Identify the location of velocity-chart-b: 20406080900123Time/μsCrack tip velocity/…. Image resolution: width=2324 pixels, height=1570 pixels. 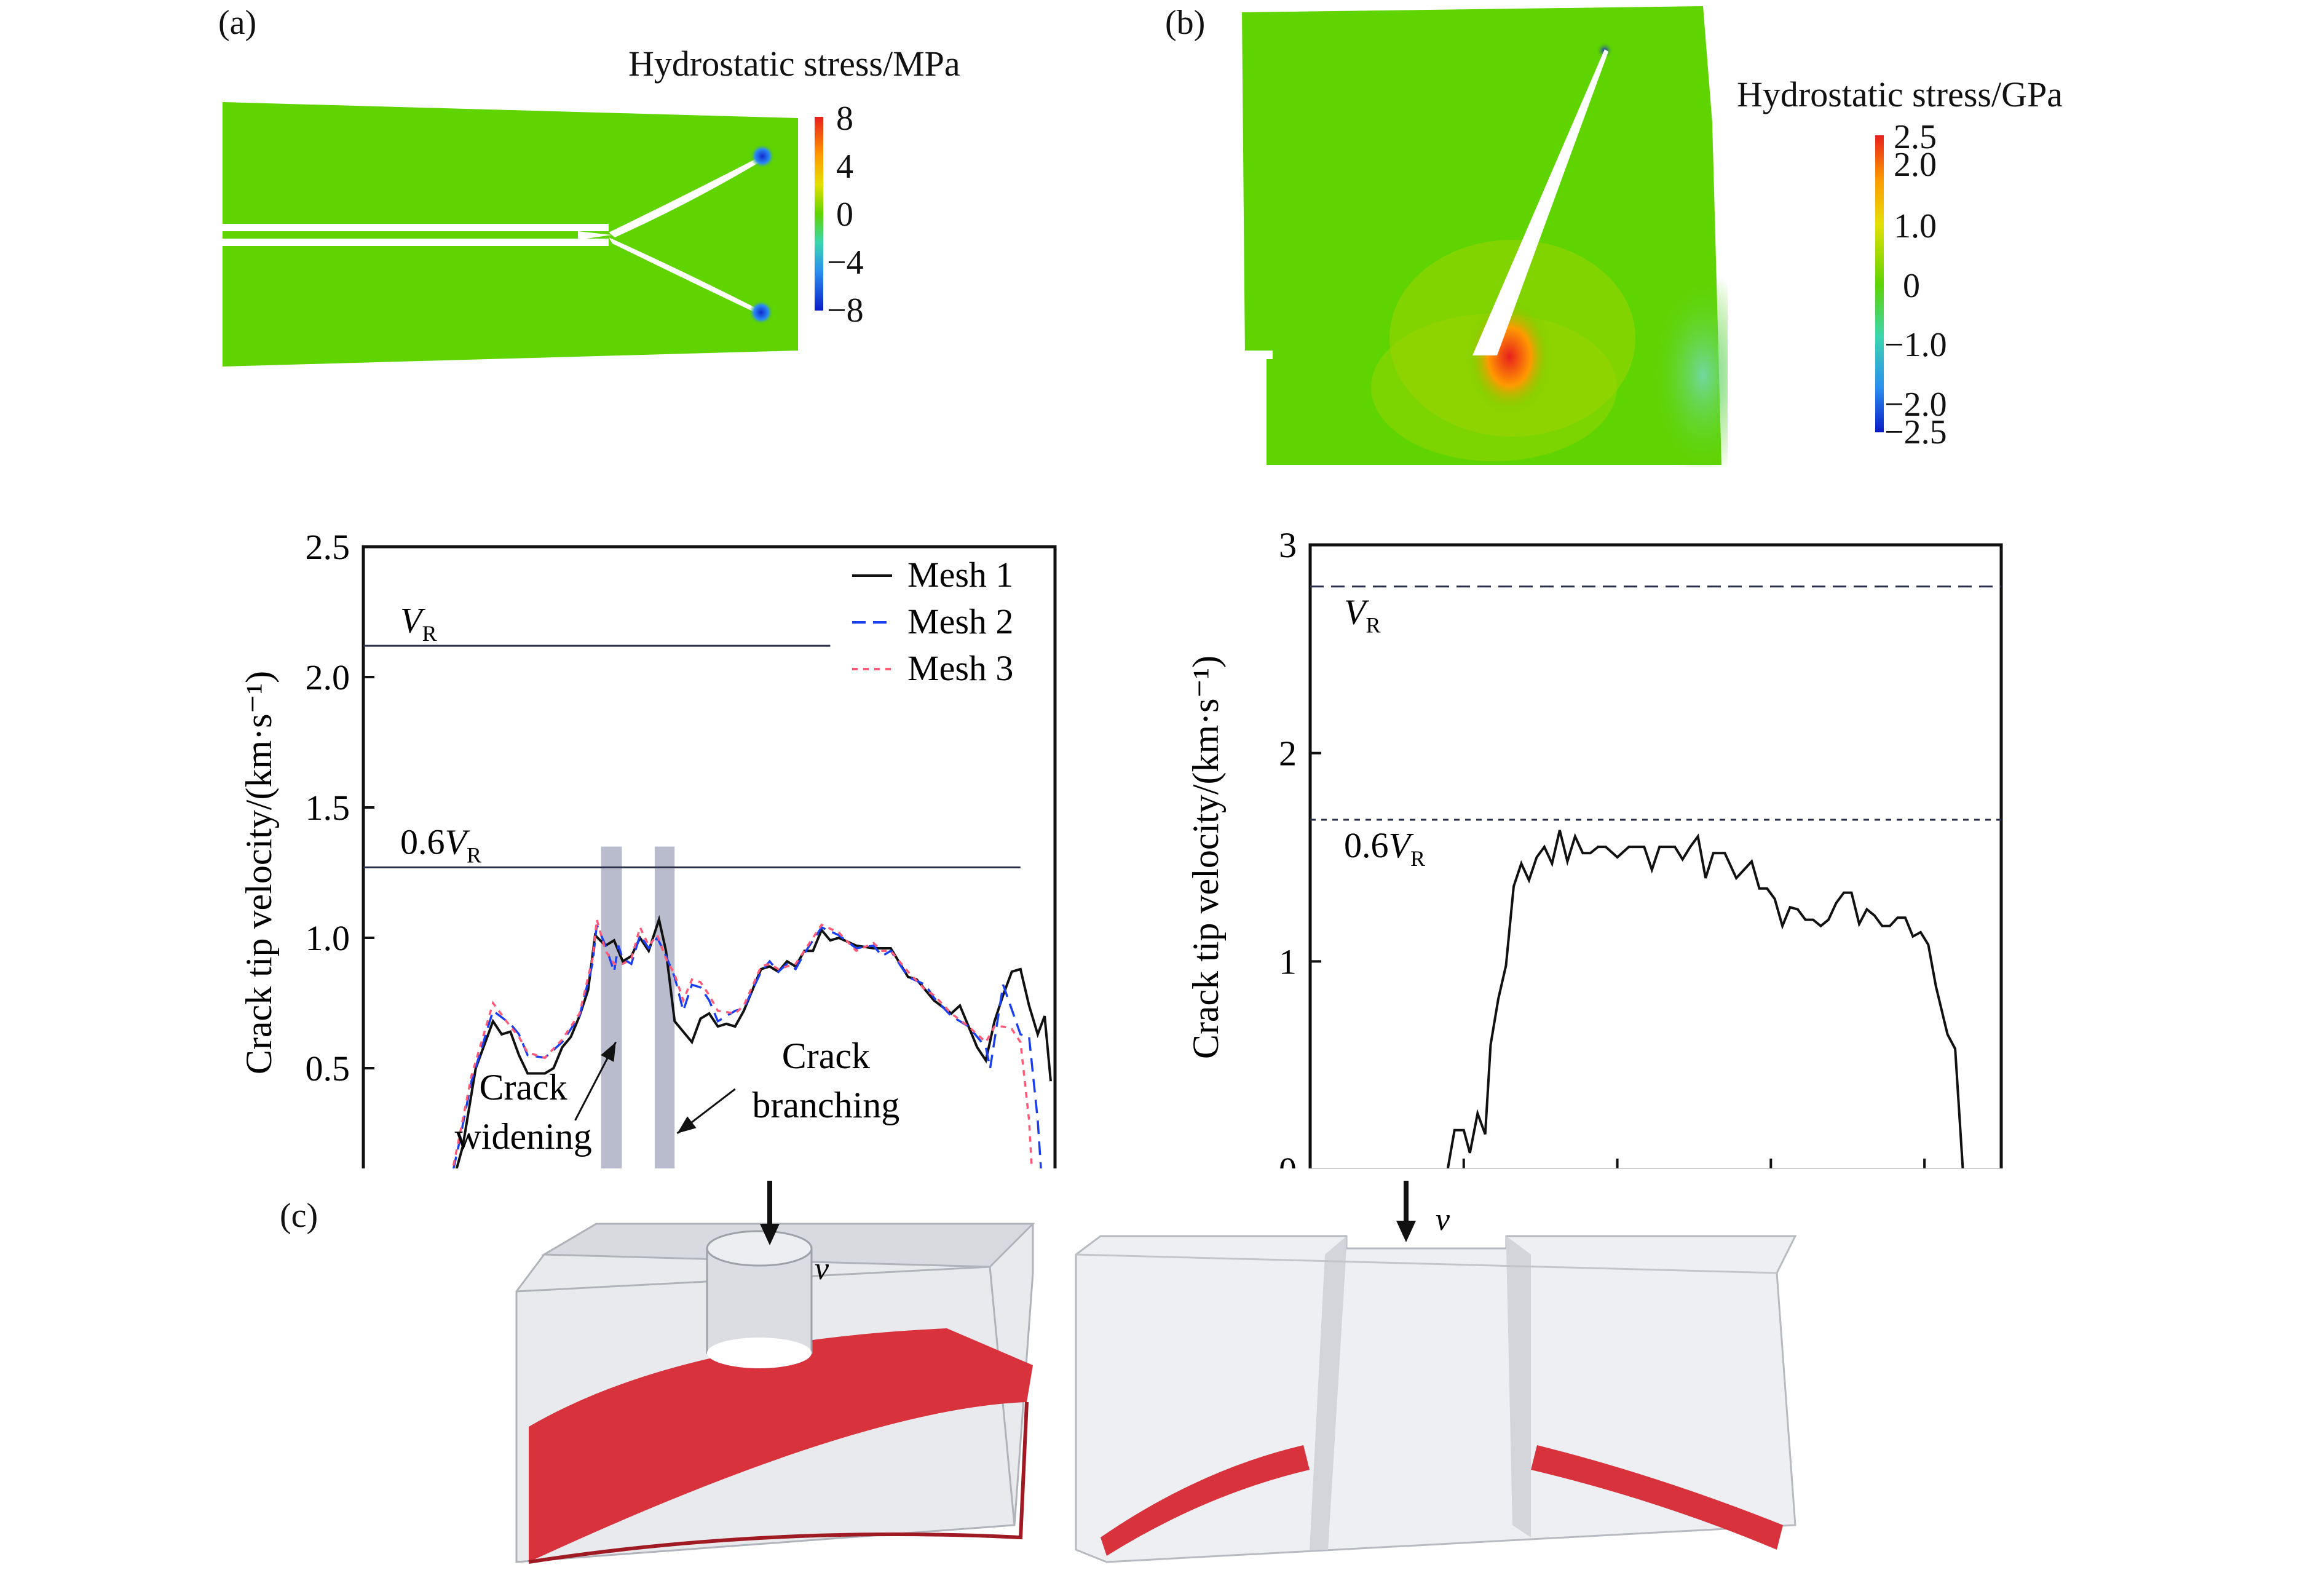
(1594, 846).